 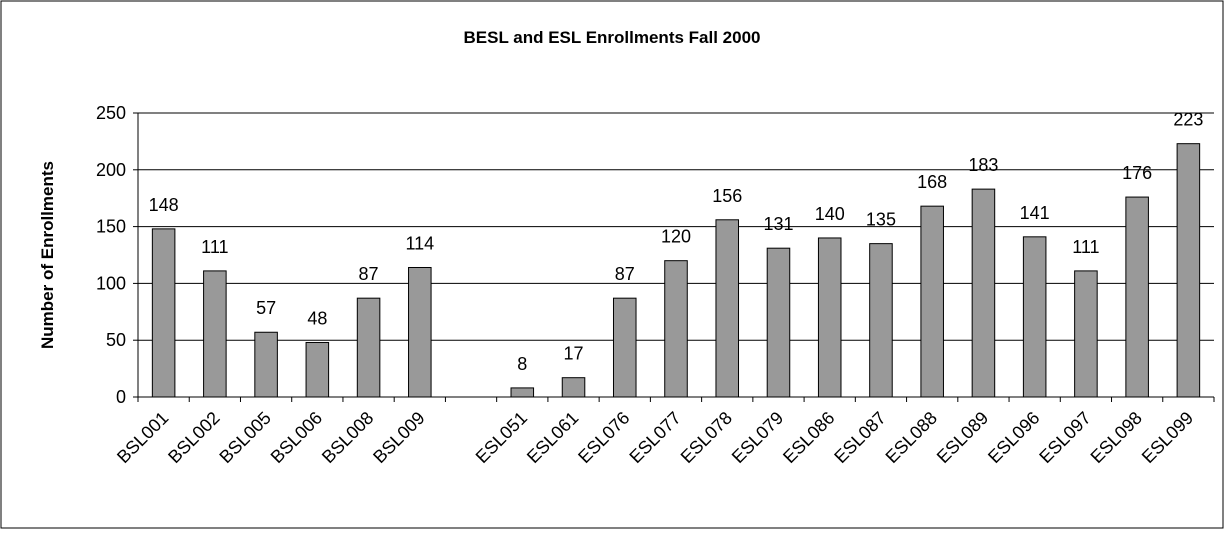 What do you see at coordinates (111, 283) in the screenshot?
I see `y-tick-label: 100` at bounding box center [111, 283].